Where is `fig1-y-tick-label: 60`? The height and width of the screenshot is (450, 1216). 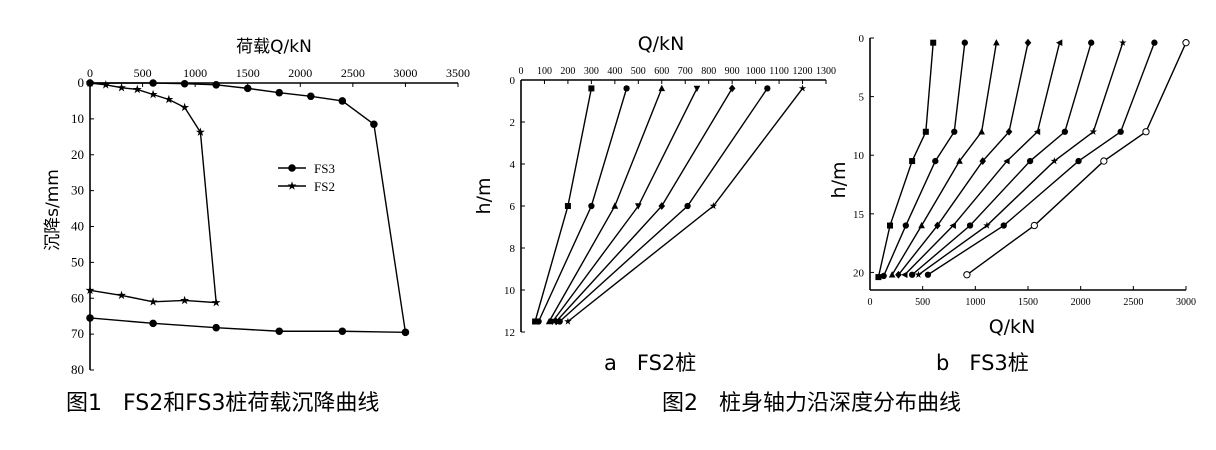 fig1-y-tick-label: 60 is located at coordinates (77, 297).